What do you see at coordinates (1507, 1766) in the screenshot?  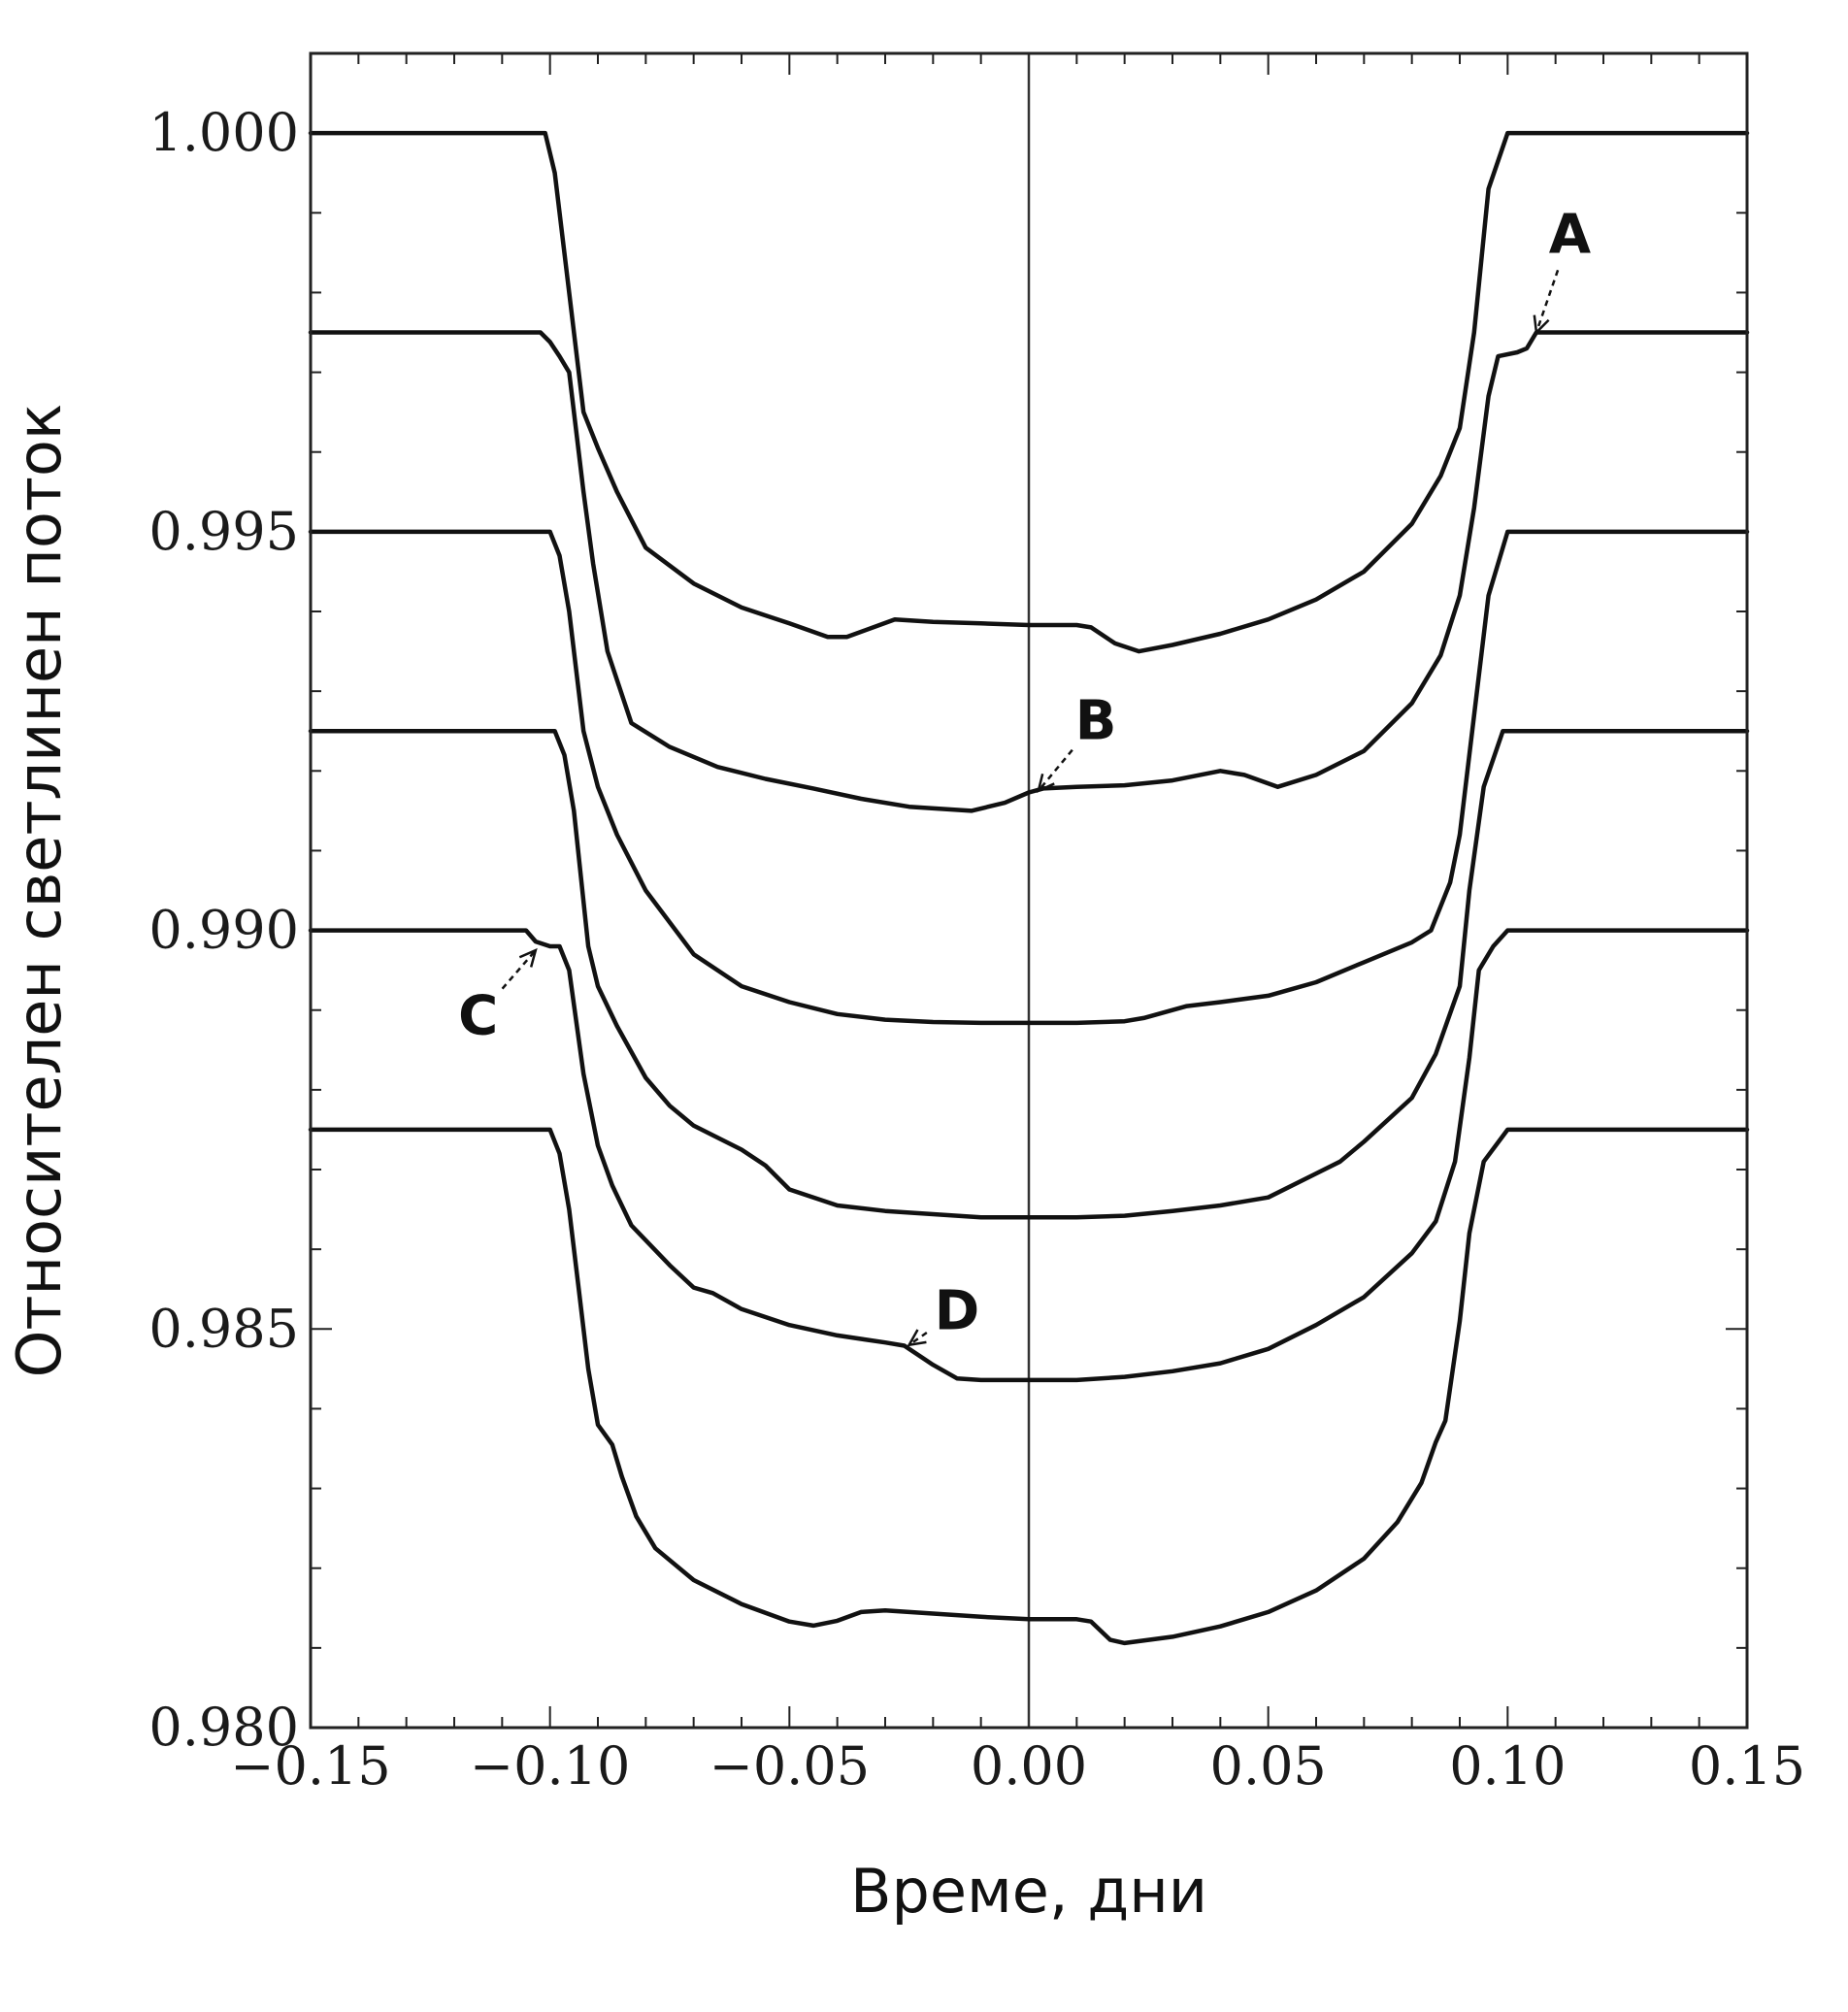 I see `x-tick-label: 0.10` at bounding box center [1507, 1766].